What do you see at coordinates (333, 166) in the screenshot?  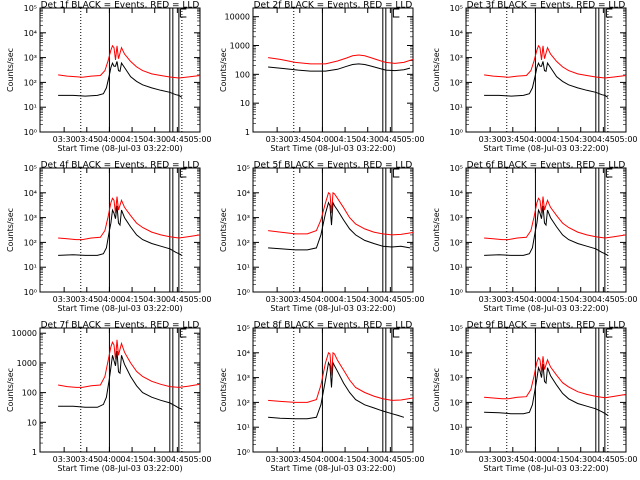 I see `chart-title: Det 5f BLACK = Events, RED = LLD` at bounding box center [333, 166].